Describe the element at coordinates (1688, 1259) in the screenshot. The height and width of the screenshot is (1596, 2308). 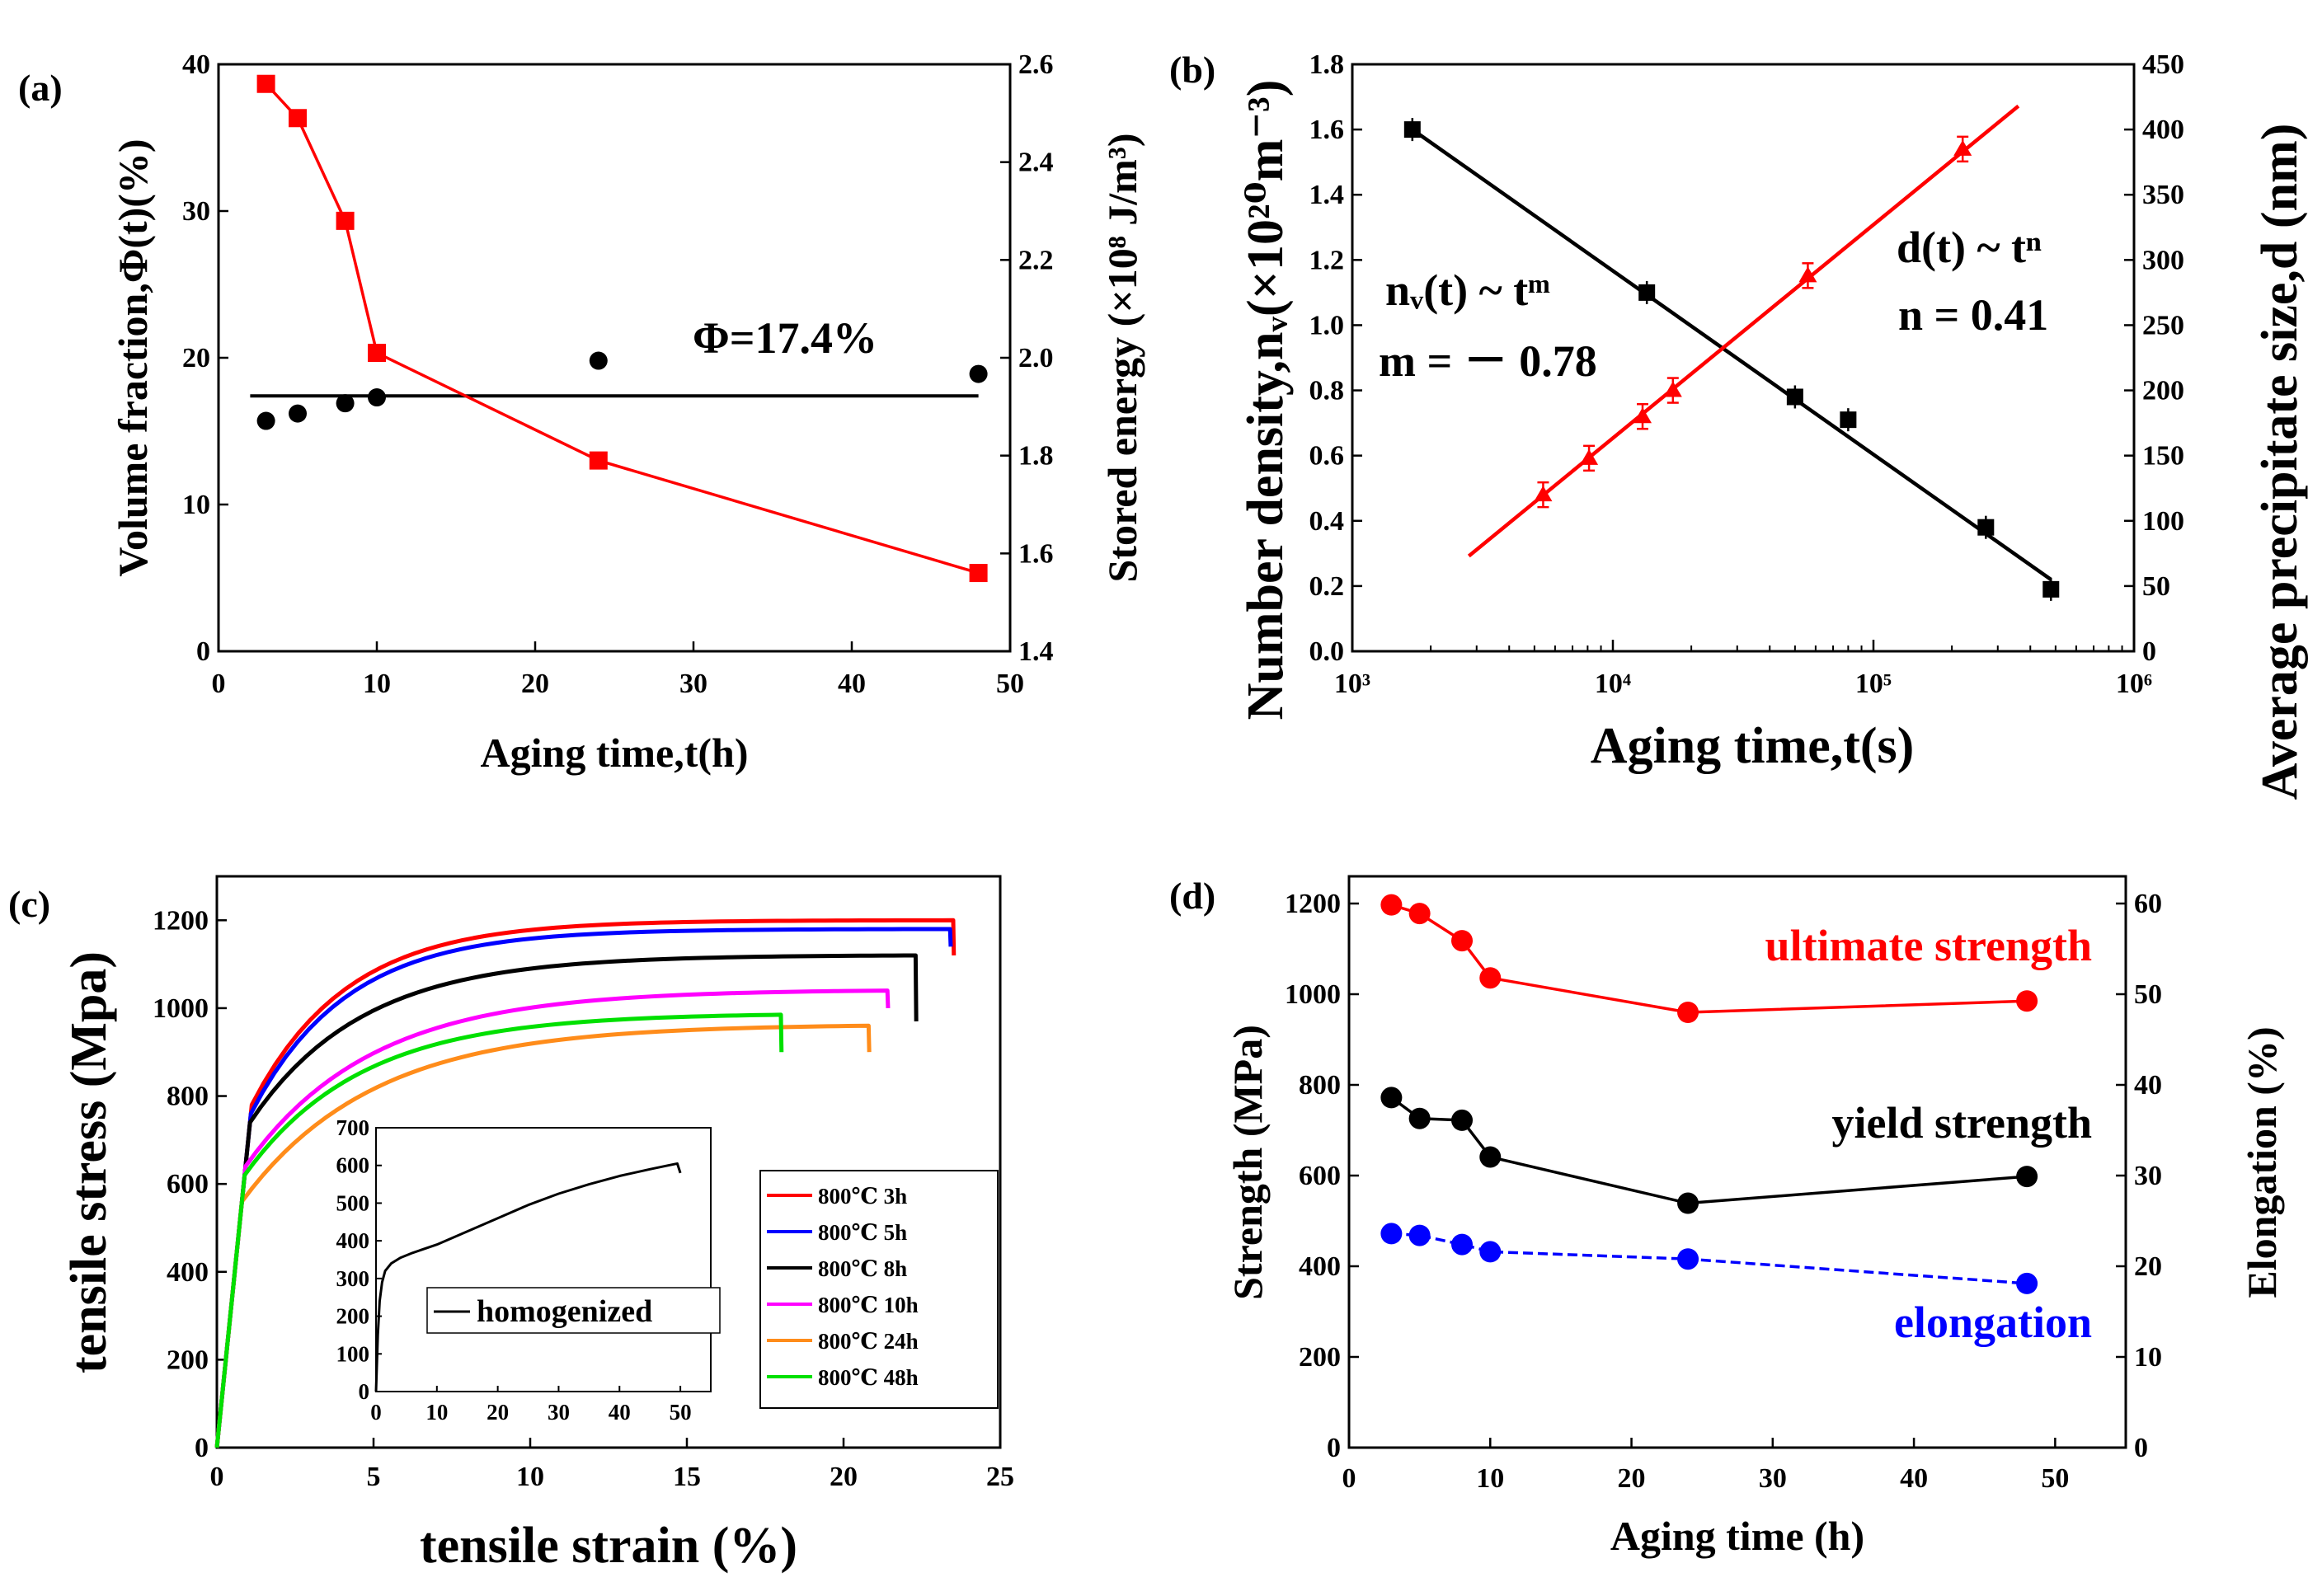
I see `elongation-point` at that location.